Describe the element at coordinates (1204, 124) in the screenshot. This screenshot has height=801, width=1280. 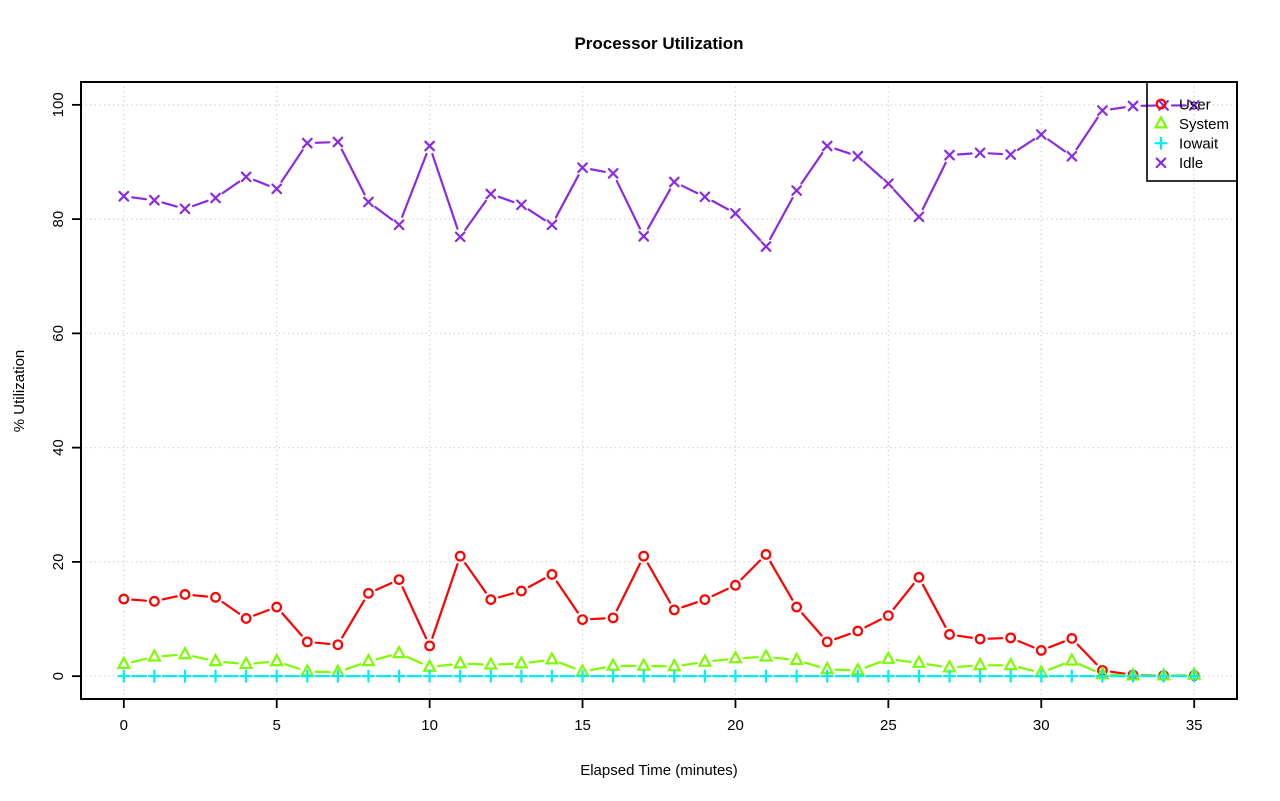
I see `legend-label-system: System` at that location.